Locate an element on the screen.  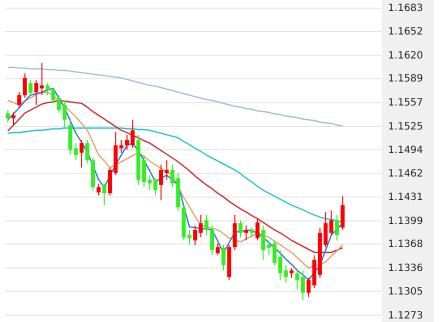
y-tick-label: 1.1305 is located at coordinates (406, 292).